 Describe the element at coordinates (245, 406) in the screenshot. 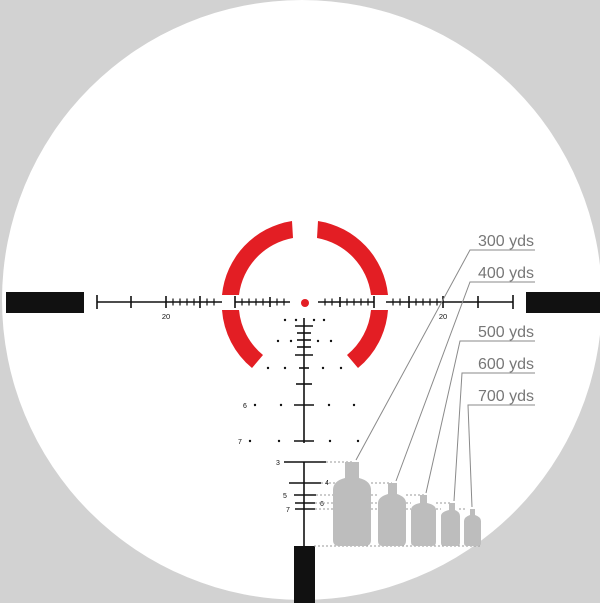

I see `holdover-label-6: 6` at that location.